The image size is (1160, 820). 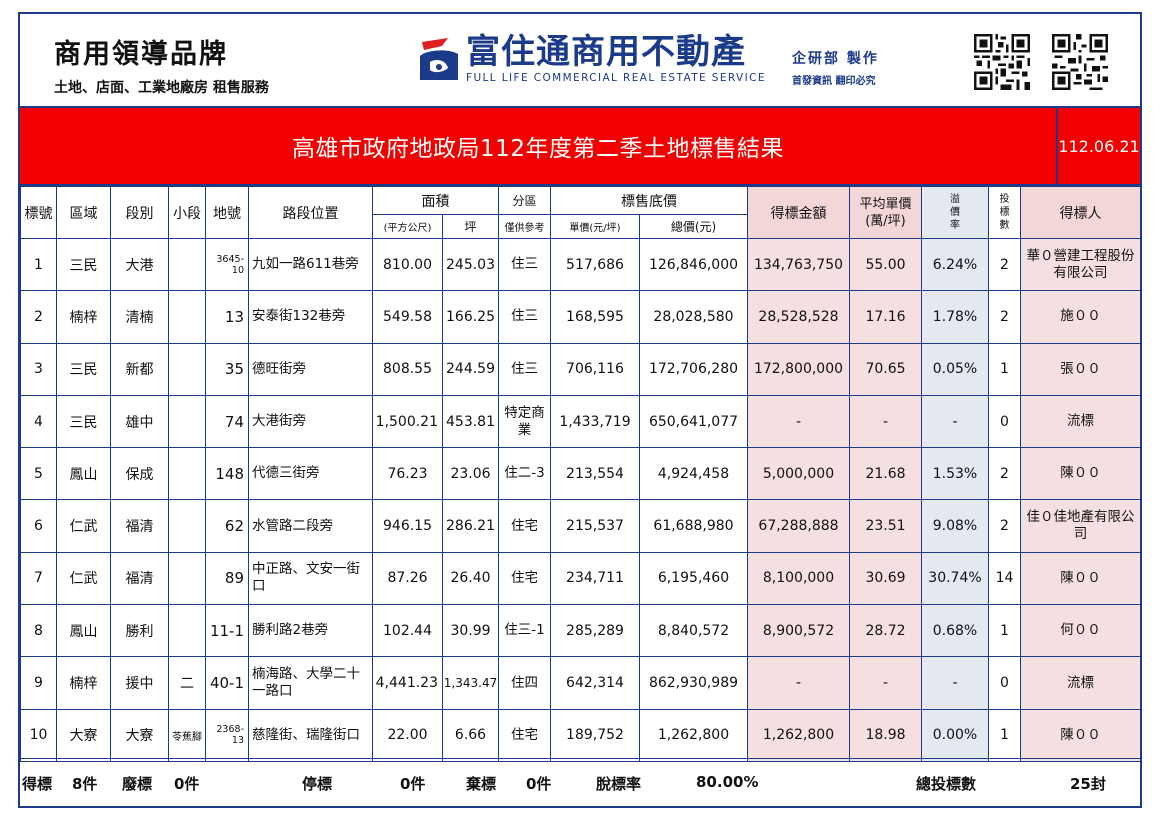 I want to click on cell-avg: 23.51, so click(x=885, y=526).